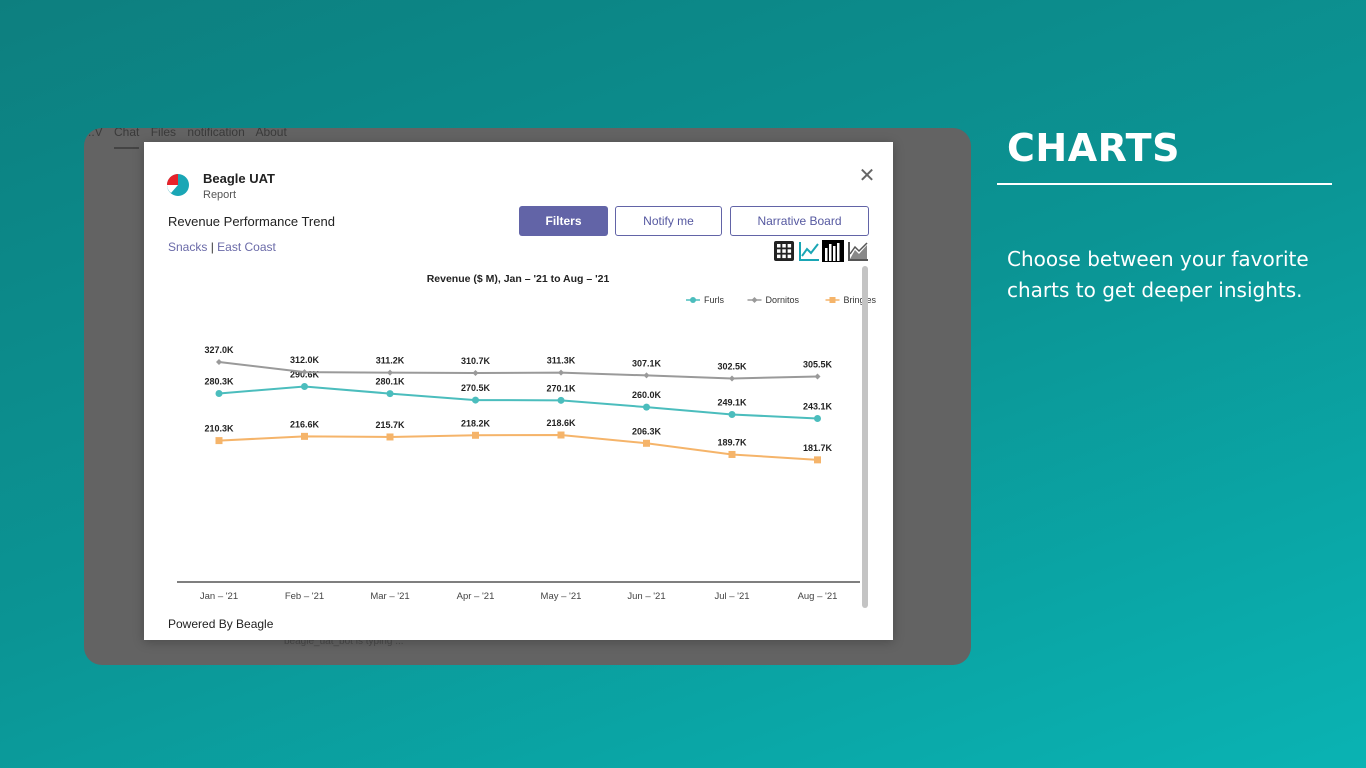 The width and height of the screenshot is (1366, 768). I want to click on x-tick-label: Feb – '21, so click(304, 596).